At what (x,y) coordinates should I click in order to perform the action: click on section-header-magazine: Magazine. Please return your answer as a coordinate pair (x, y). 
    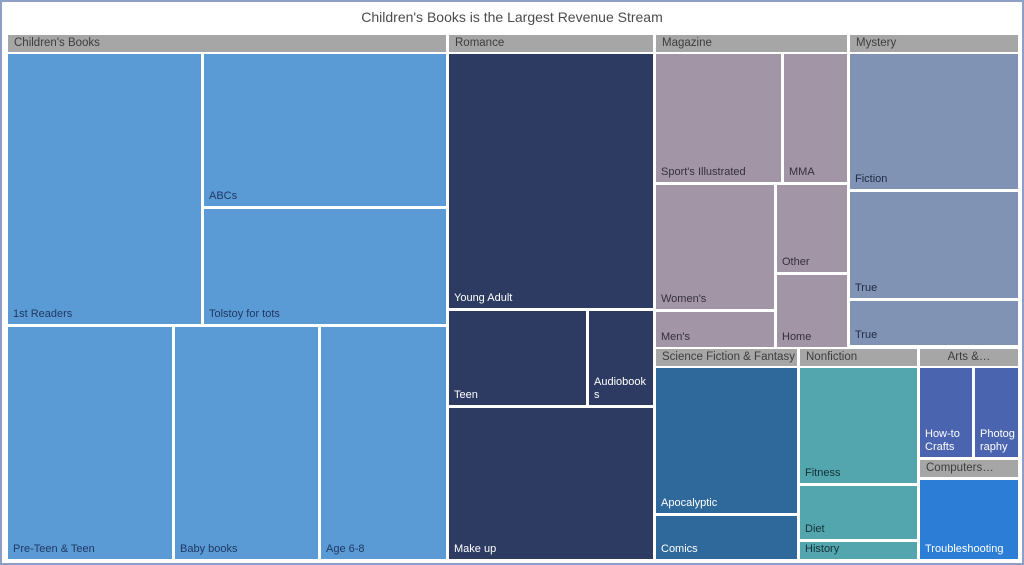
    Looking at the image, I should click on (751, 43).